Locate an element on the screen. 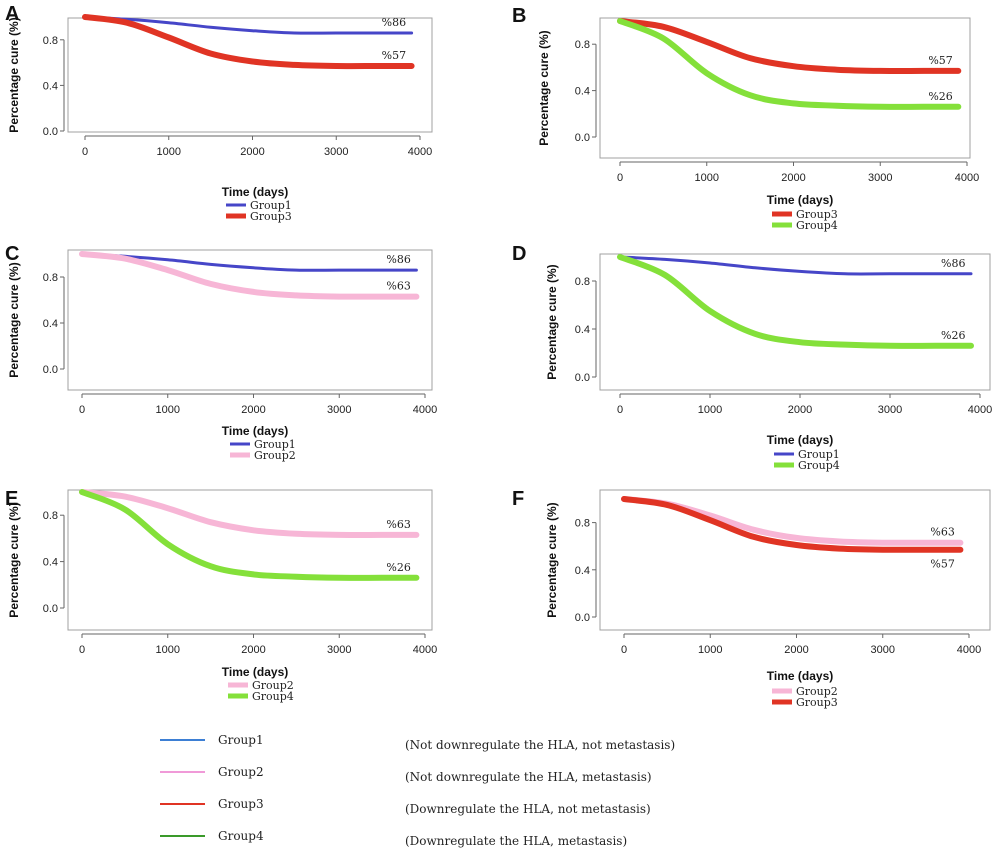 This screenshot has height=859, width=1000. panel-letter: C is located at coordinates (12, 254).